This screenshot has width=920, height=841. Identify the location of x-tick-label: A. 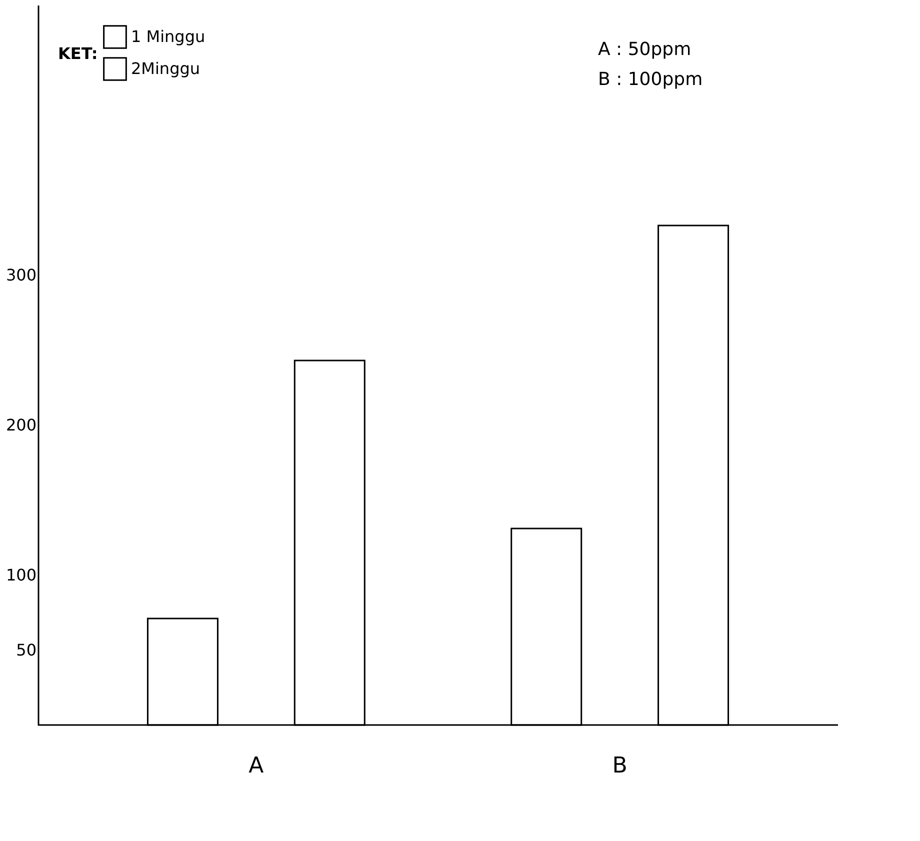
(256, 766).